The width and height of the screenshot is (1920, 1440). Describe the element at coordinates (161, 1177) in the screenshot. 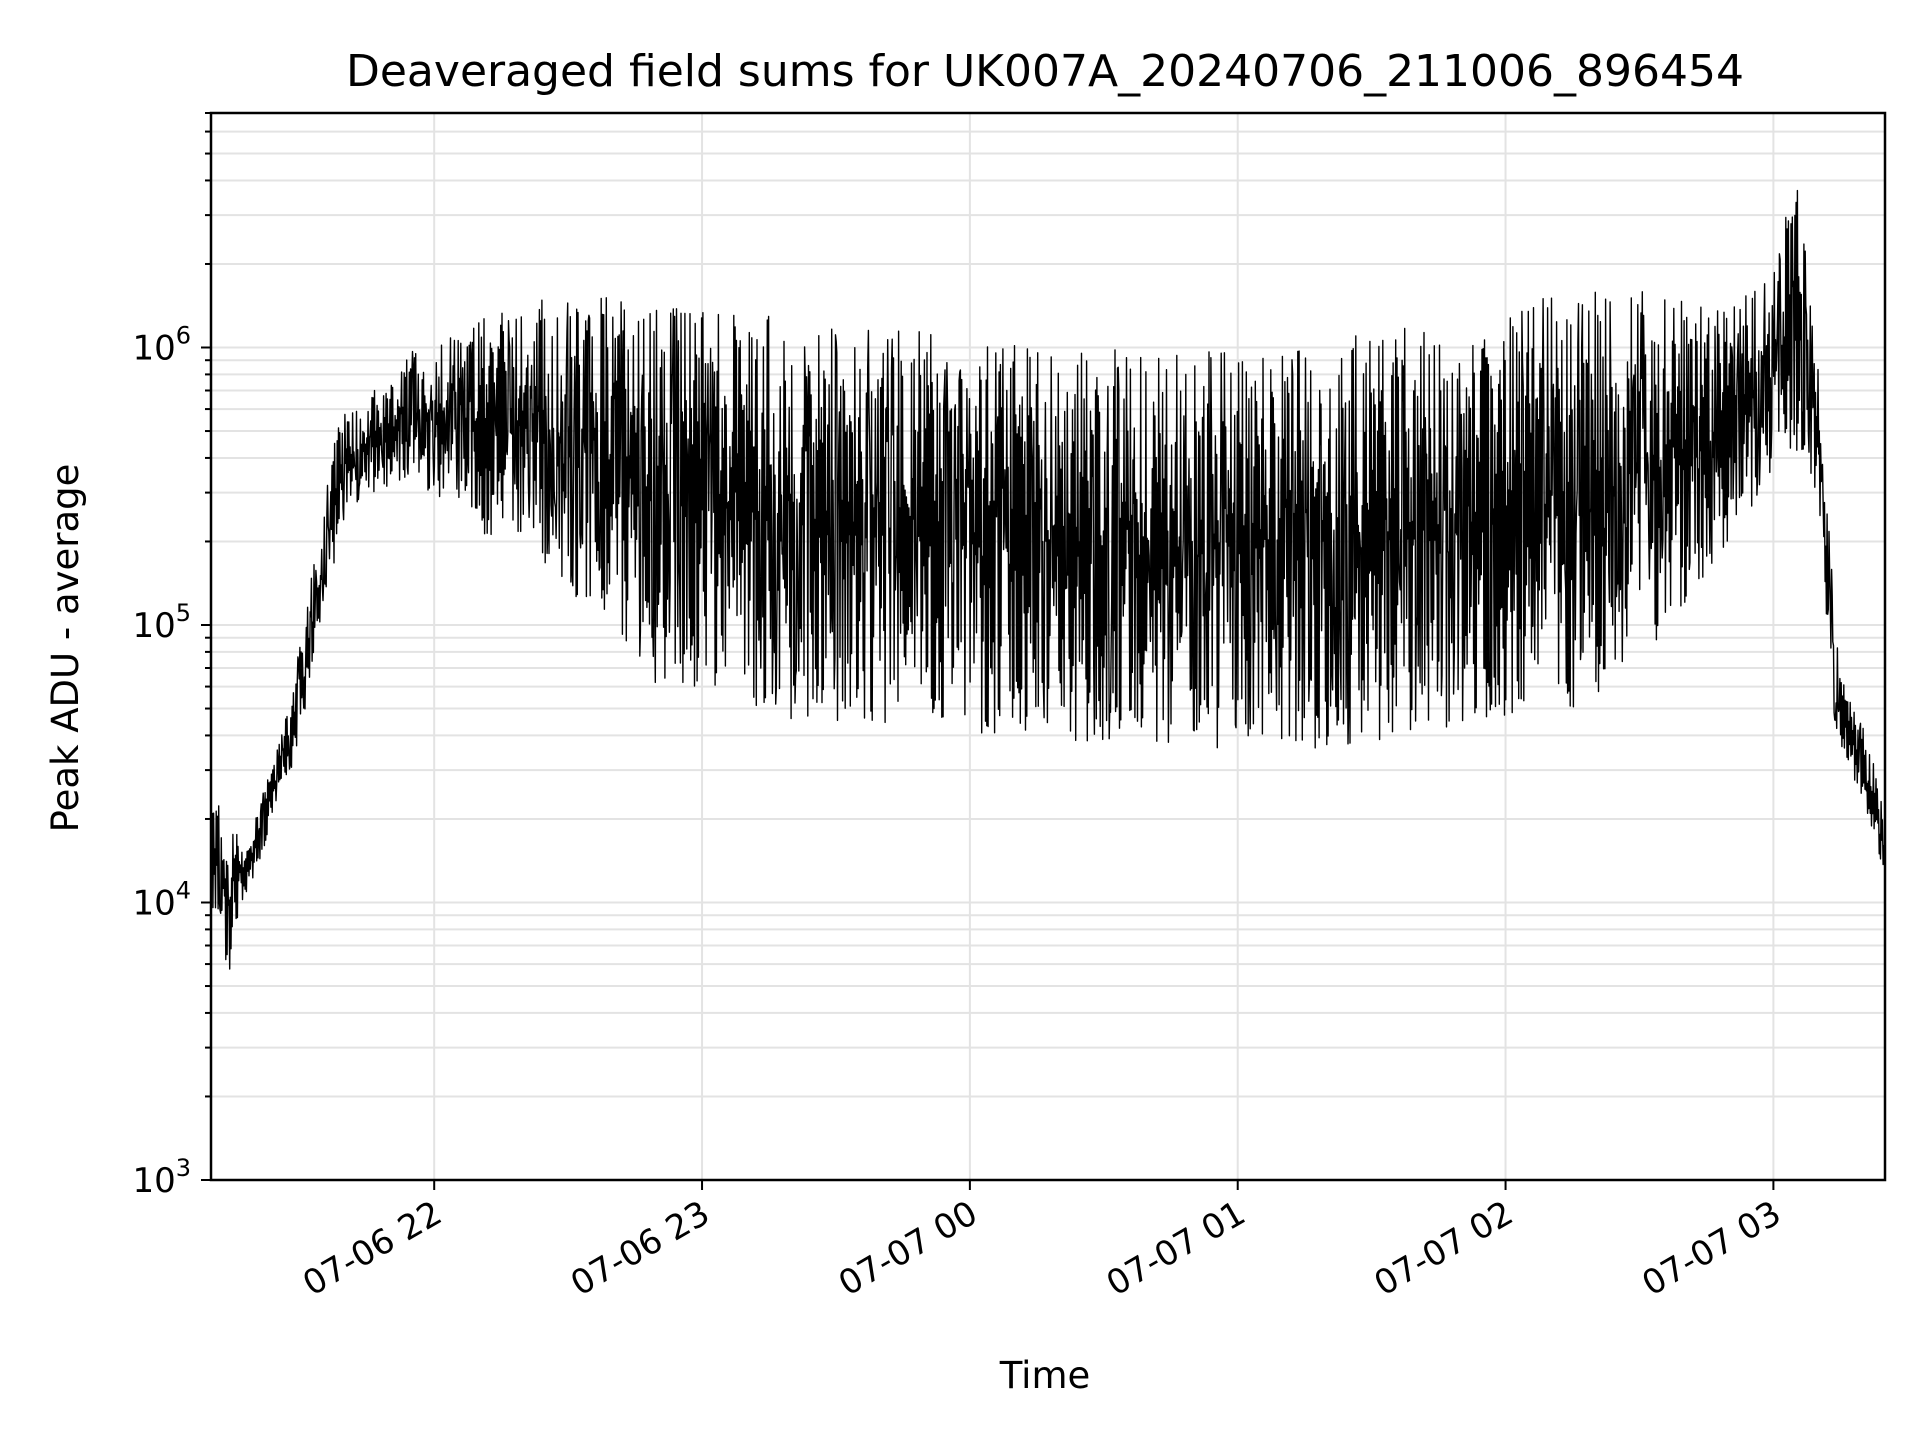

I see `y-tick-label: 10³` at that location.